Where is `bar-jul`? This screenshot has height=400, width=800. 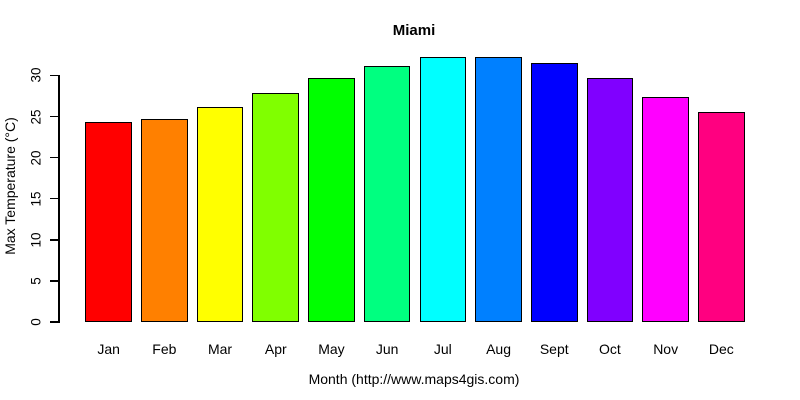
bar-jul is located at coordinates (443, 189).